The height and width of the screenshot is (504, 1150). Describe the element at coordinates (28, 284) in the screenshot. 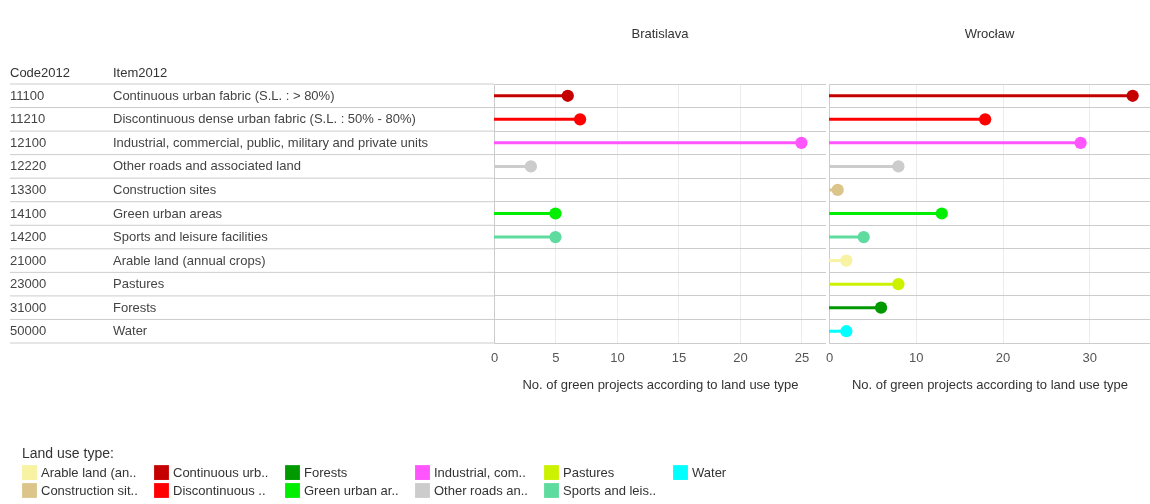

I see `text: 23000` at that location.